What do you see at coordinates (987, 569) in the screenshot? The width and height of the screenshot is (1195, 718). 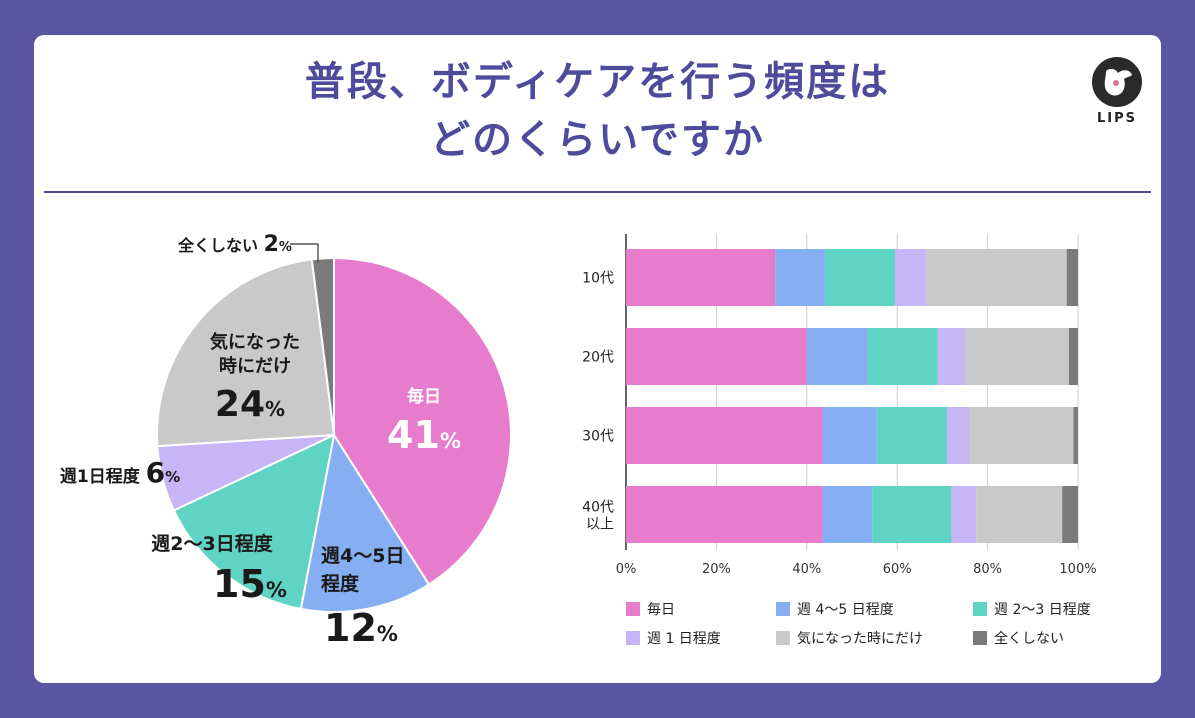 I see `x-tick-label: 80%` at bounding box center [987, 569].